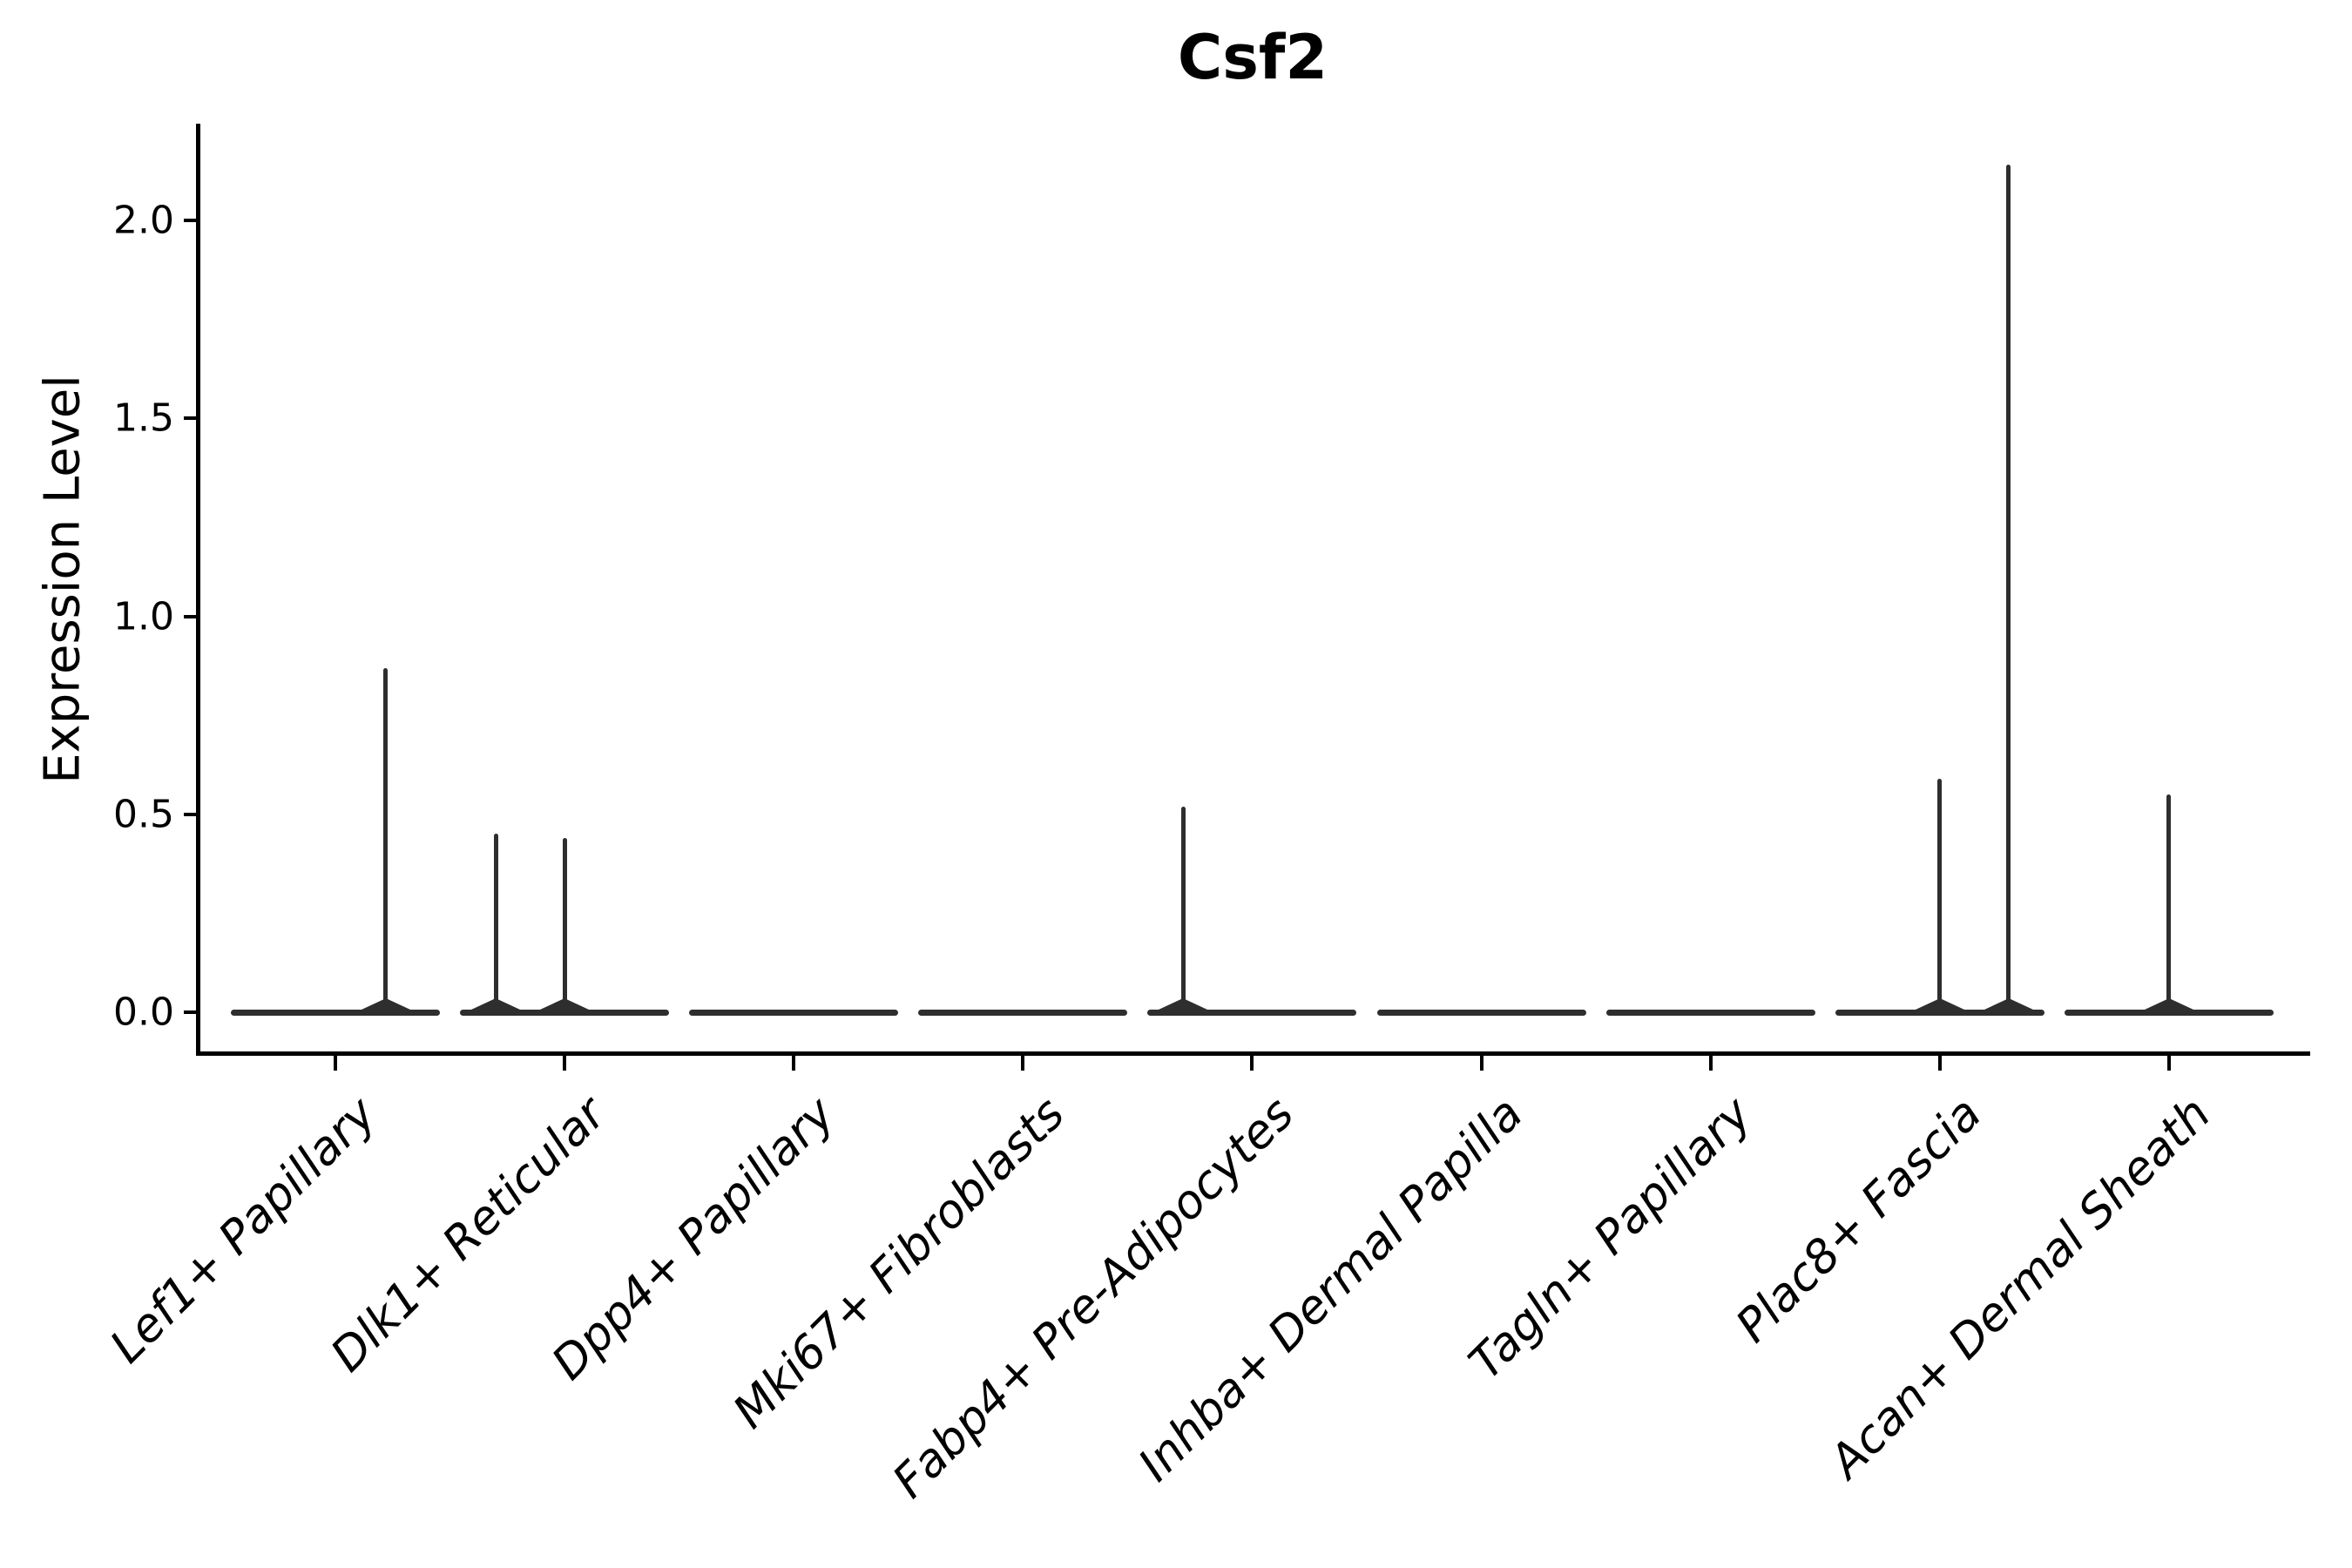 Image resolution: width=2352 pixels, height=1568 pixels. What do you see at coordinates (143, 815) in the screenshot?
I see `y-tick-label: 0.5` at bounding box center [143, 815].